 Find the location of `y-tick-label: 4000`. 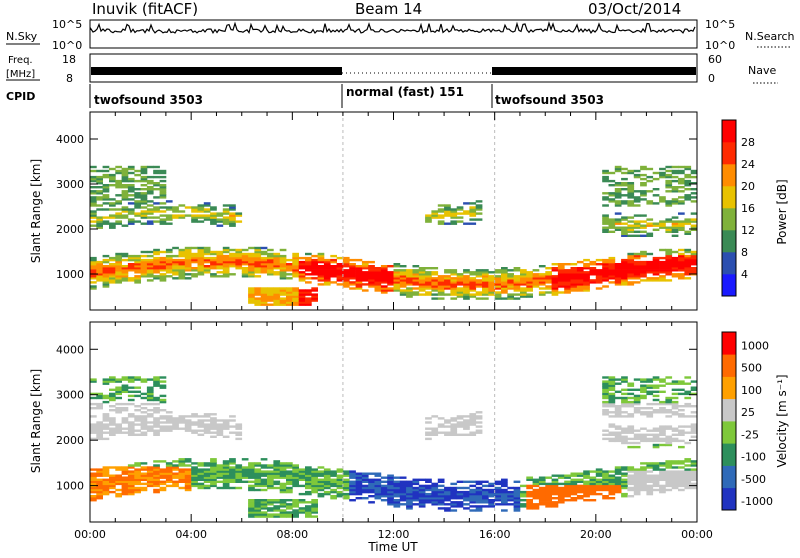

y-tick-label: 4000 is located at coordinates (70, 349).